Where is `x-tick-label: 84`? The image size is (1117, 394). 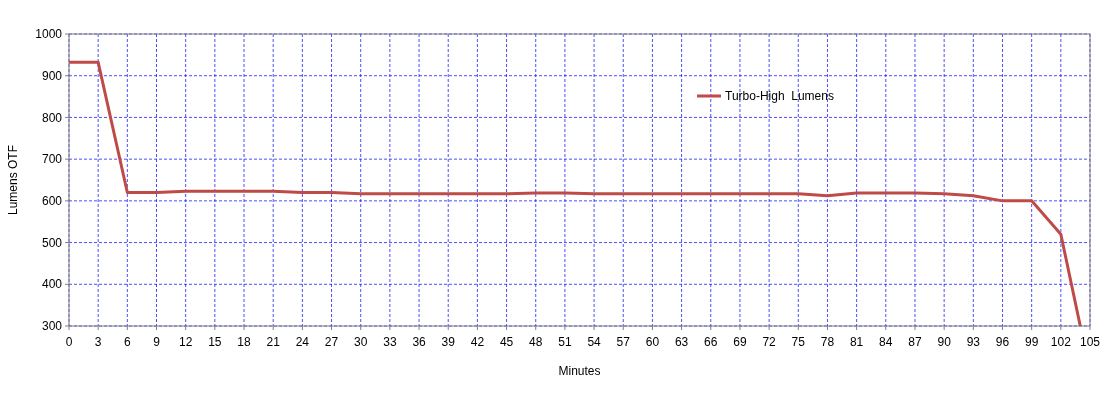 x-tick-label: 84 is located at coordinates (886, 342).